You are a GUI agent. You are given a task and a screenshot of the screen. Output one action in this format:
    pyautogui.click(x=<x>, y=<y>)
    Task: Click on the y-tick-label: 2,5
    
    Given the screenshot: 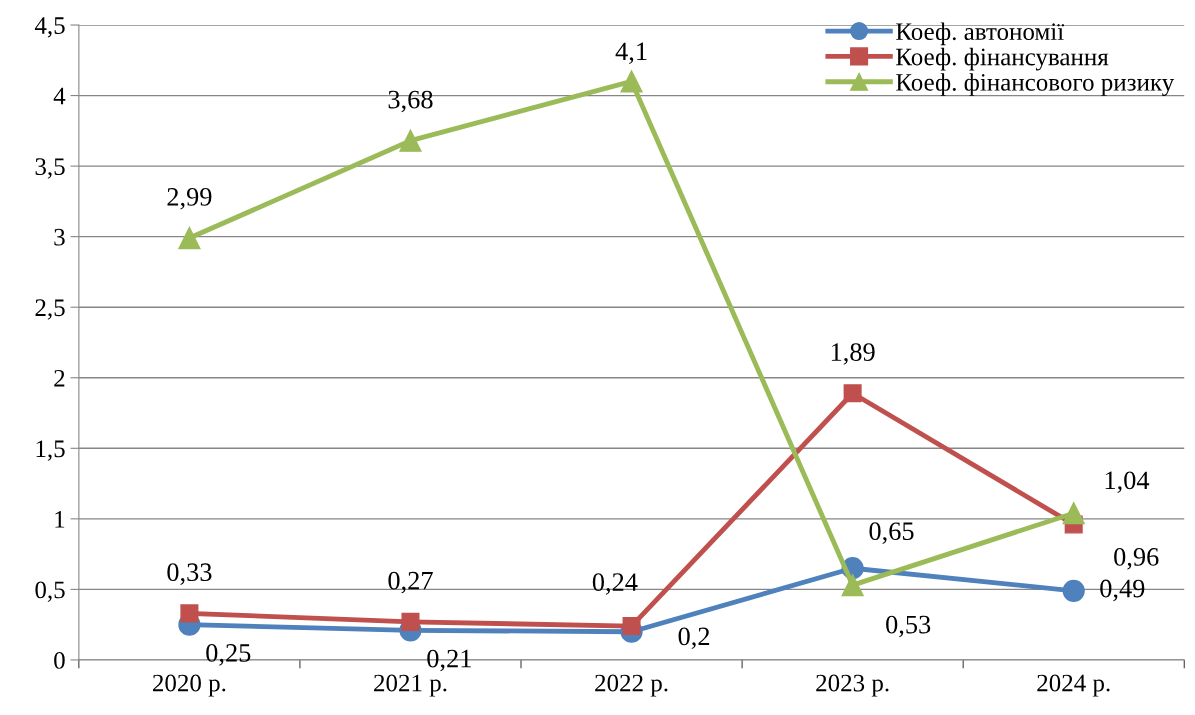 What is the action you would take?
    pyautogui.click(x=50, y=309)
    